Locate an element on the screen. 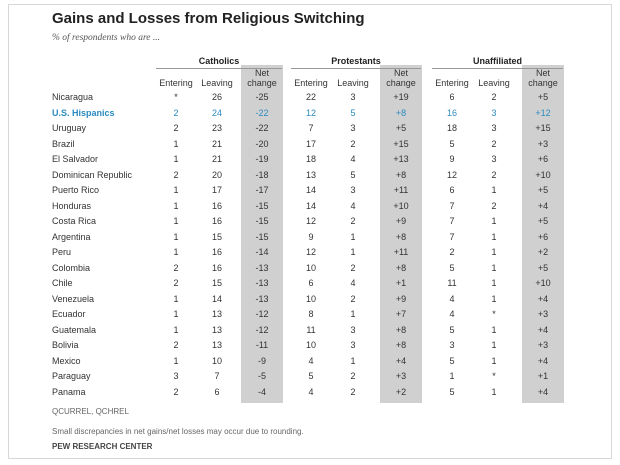 The height and width of the screenshot is (465, 620). table-row: Uruguay 2 23 -22 7 3 +5 18 3 +15 is located at coordinates (317, 129).